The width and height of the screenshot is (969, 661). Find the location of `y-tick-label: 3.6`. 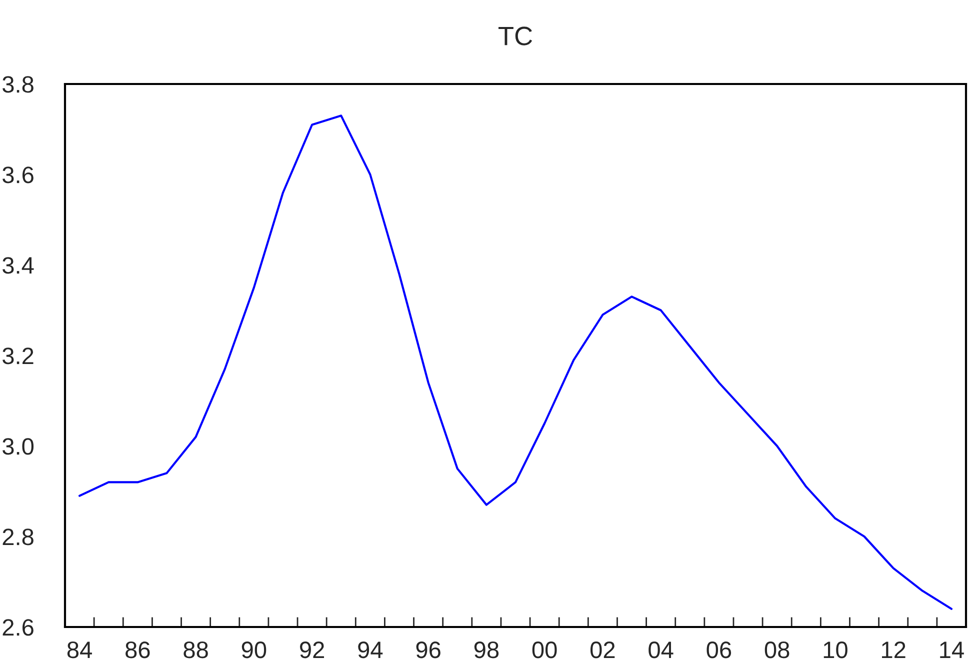

y-tick-label: 3.6 is located at coordinates (18, 175).